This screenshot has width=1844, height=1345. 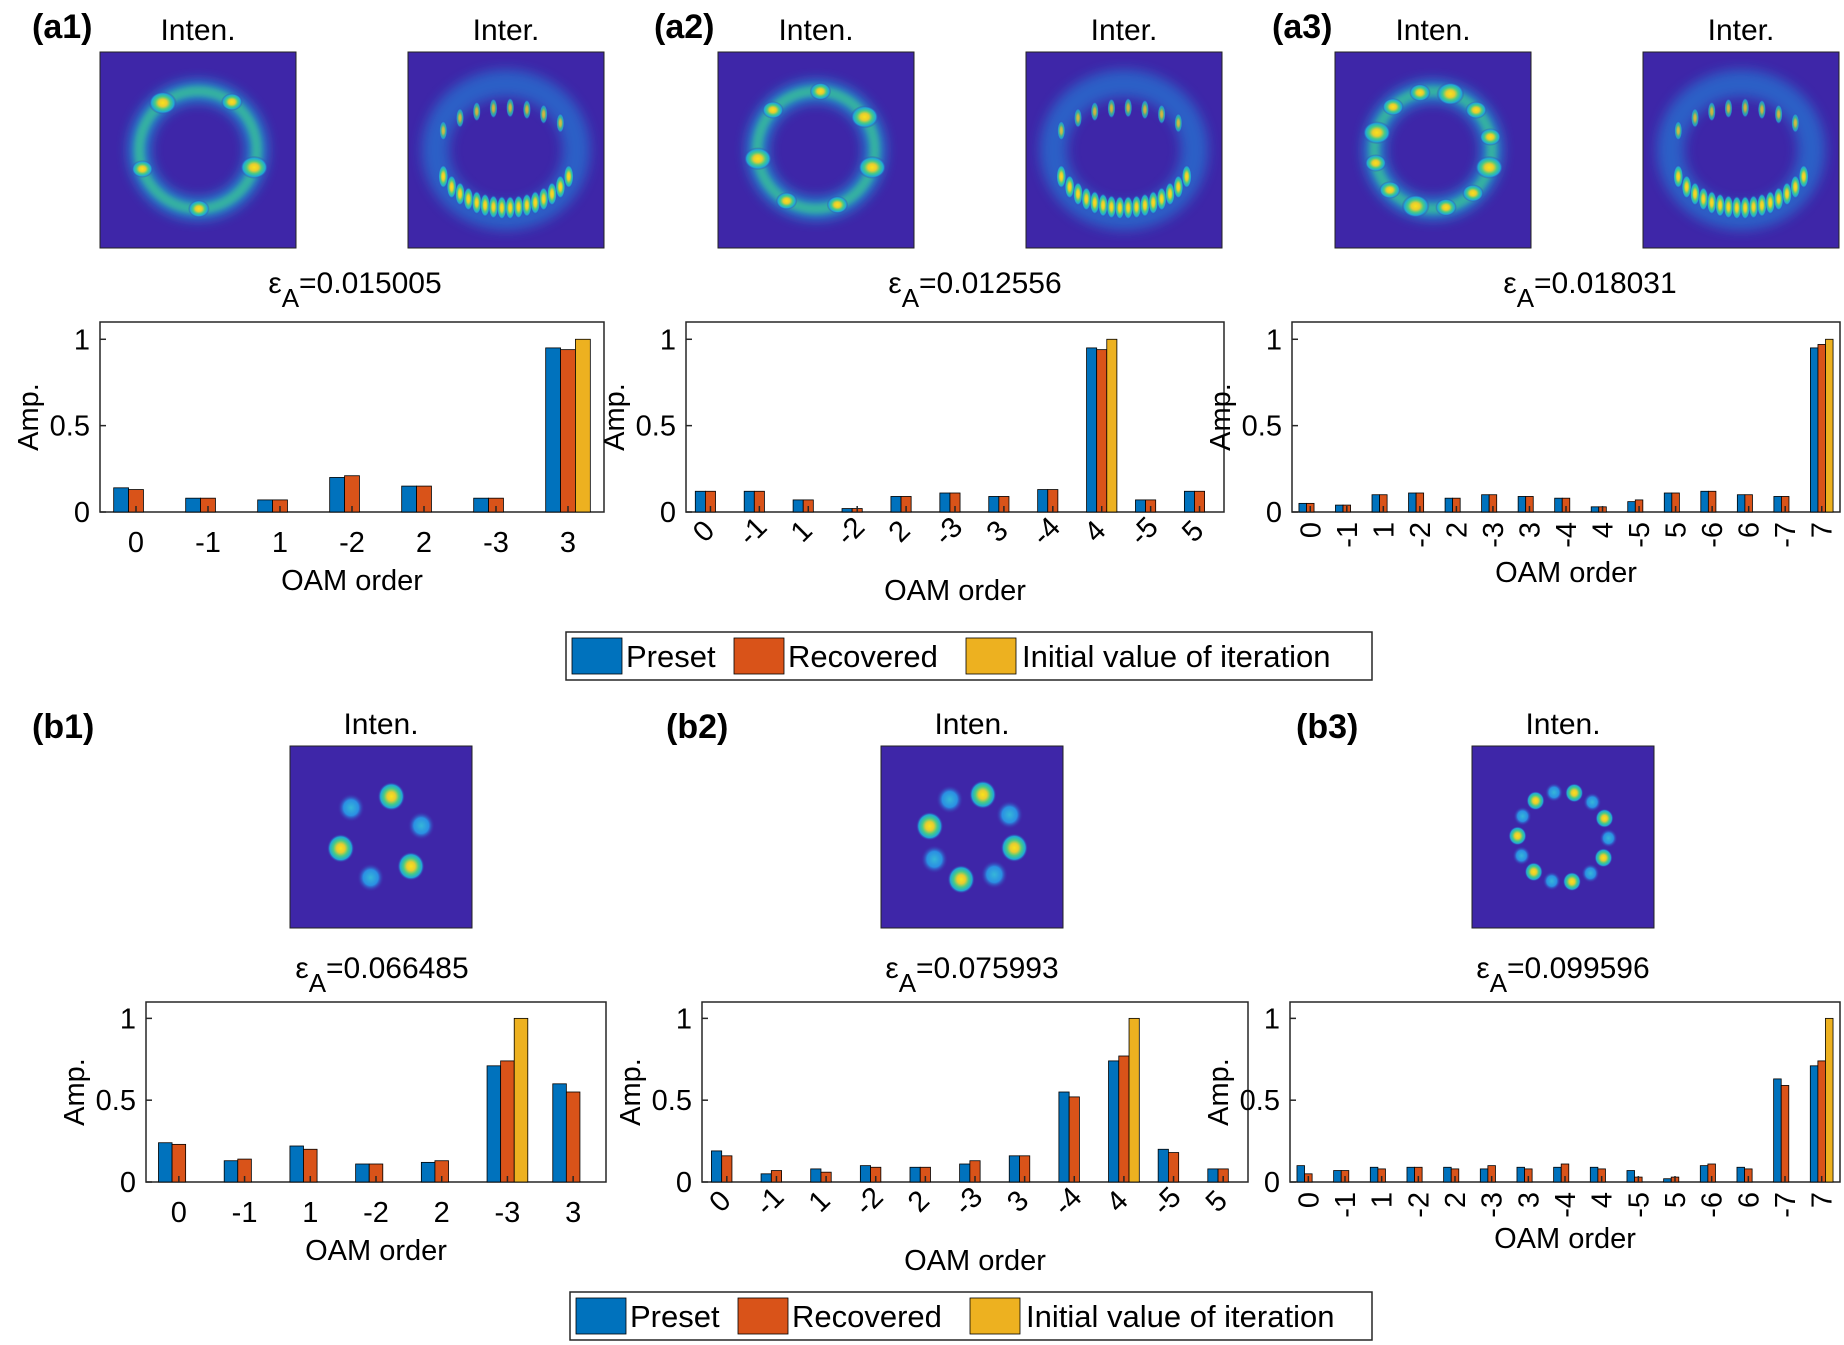 What do you see at coordinates (63, 727) in the screenshot?
I see `panel-label: (b1)` at bounding box center [63, 727].